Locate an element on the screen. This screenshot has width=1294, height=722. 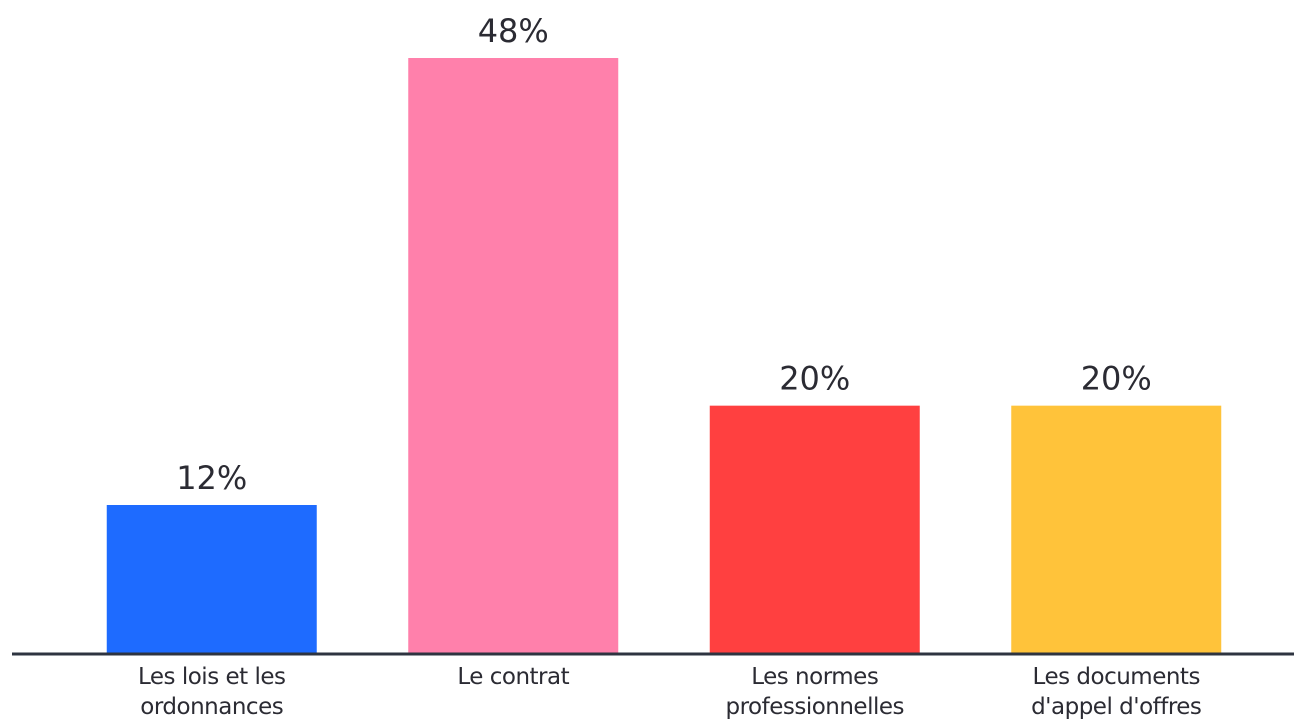
value-label: 12% is located at coordinates (211, 478).